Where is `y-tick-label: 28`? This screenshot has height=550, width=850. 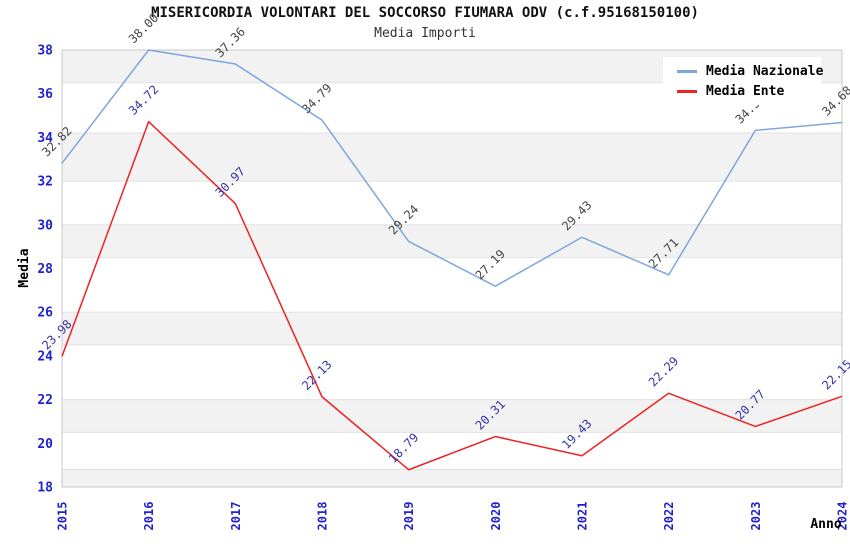
y-tick-label: 28 is located at coordinates (45, 269).